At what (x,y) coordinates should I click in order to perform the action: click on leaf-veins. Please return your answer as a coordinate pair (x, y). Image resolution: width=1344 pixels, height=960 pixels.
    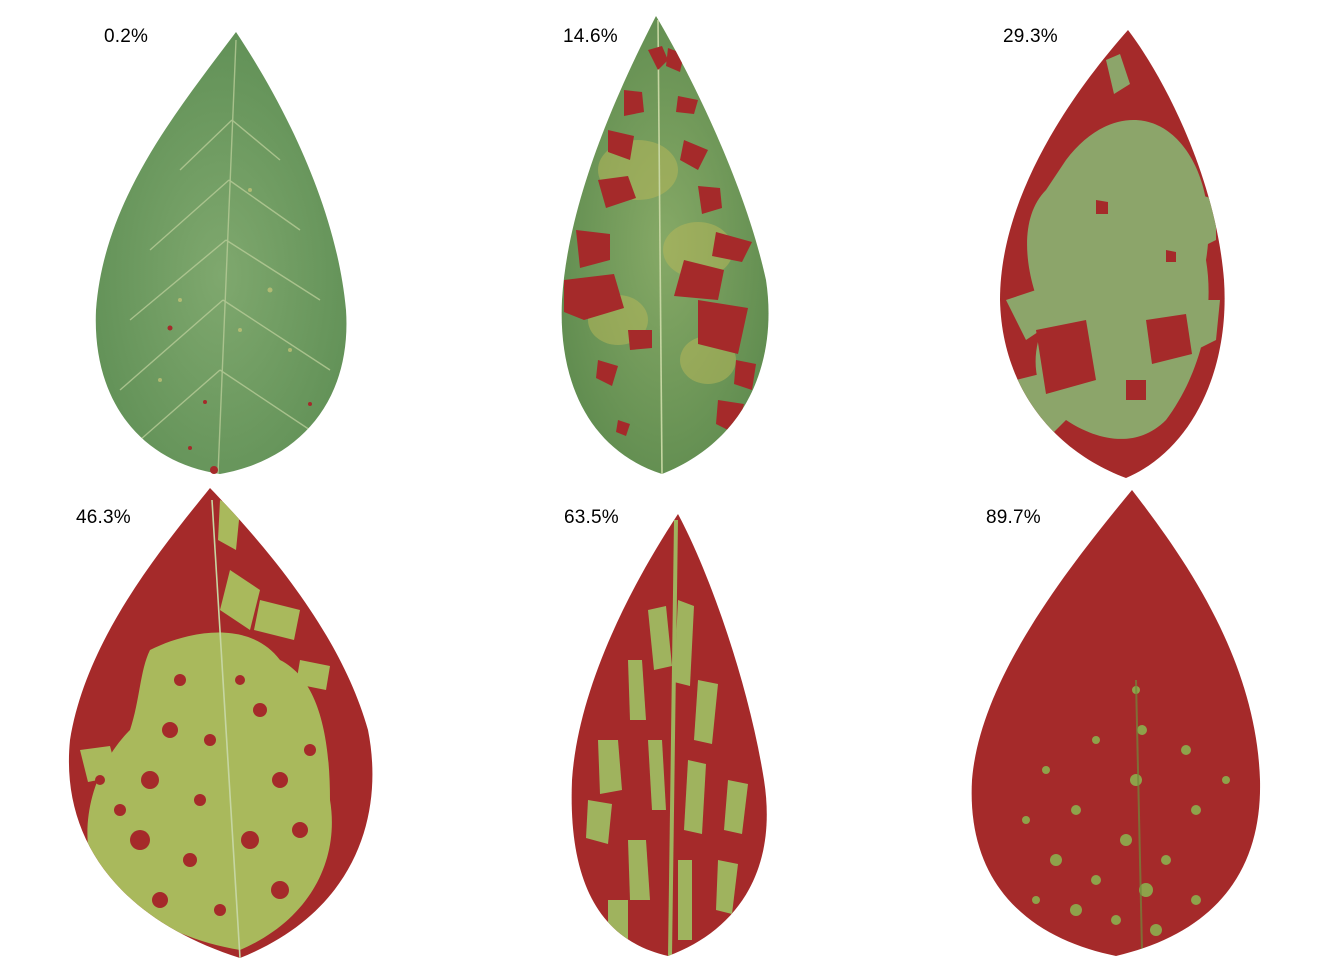
    Looking at the image, I should click on (225, 256).